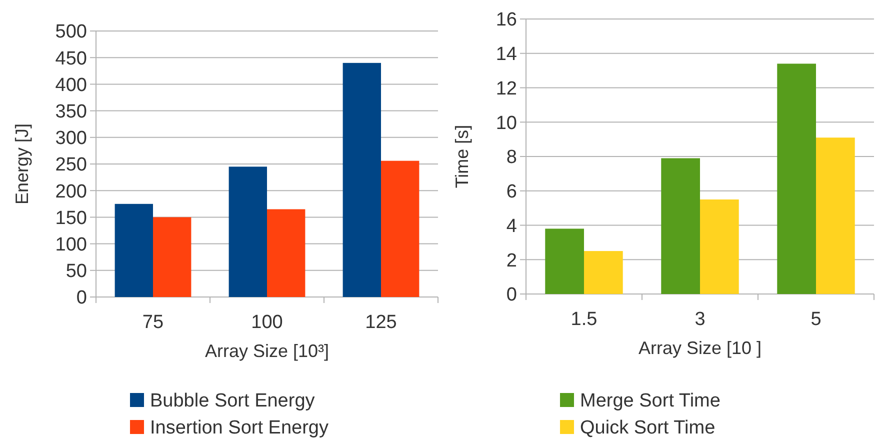  Describe the element at coordinates (153, 322) in the screenshot. I see `x-tick-label: 75` at that location.